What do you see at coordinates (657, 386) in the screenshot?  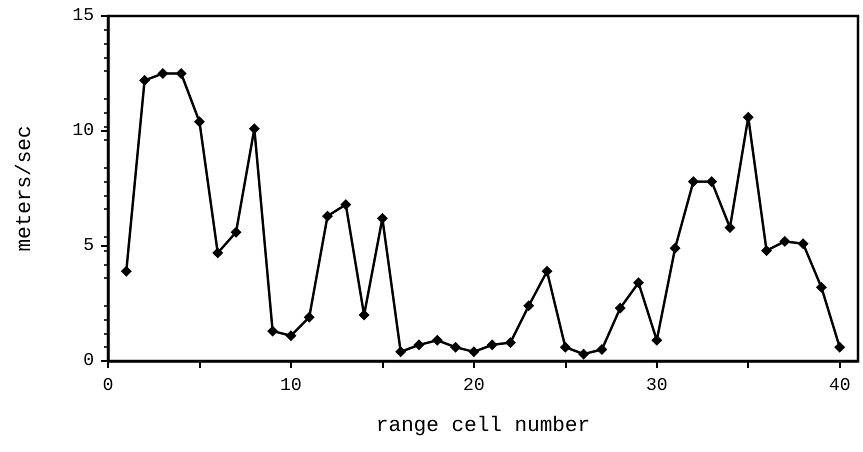 I see `x-tick-label: 30` at bounding box center [657, 386].